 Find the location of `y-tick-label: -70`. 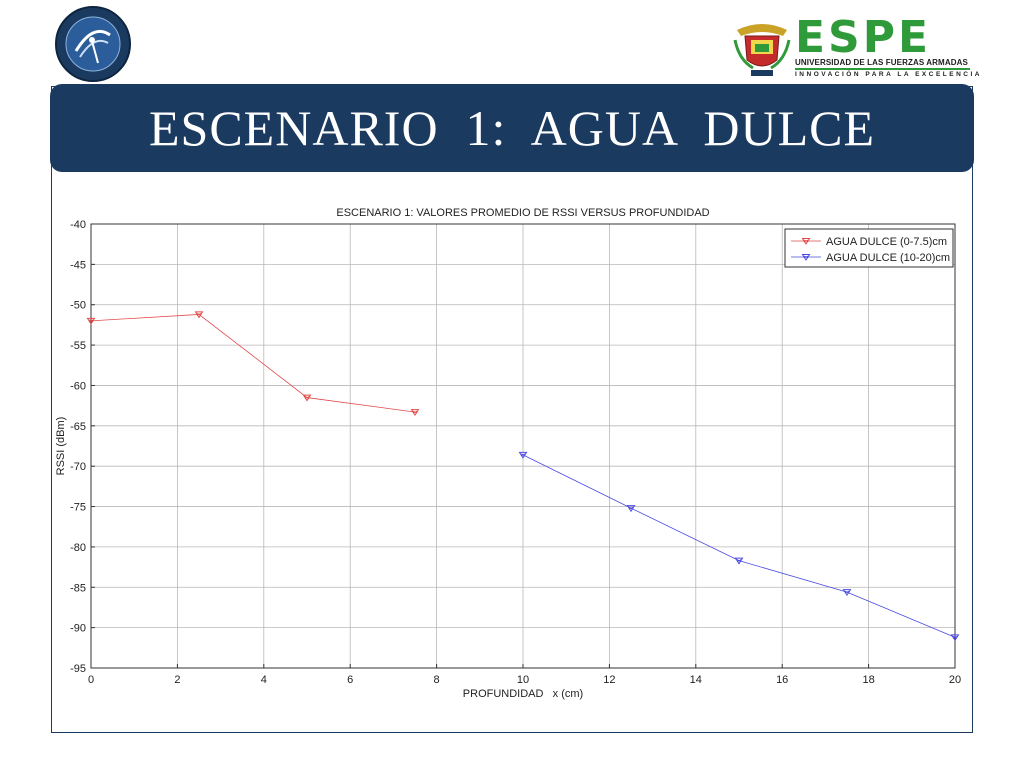

y-tick-label: -70 is located at coordinates (78, 467).